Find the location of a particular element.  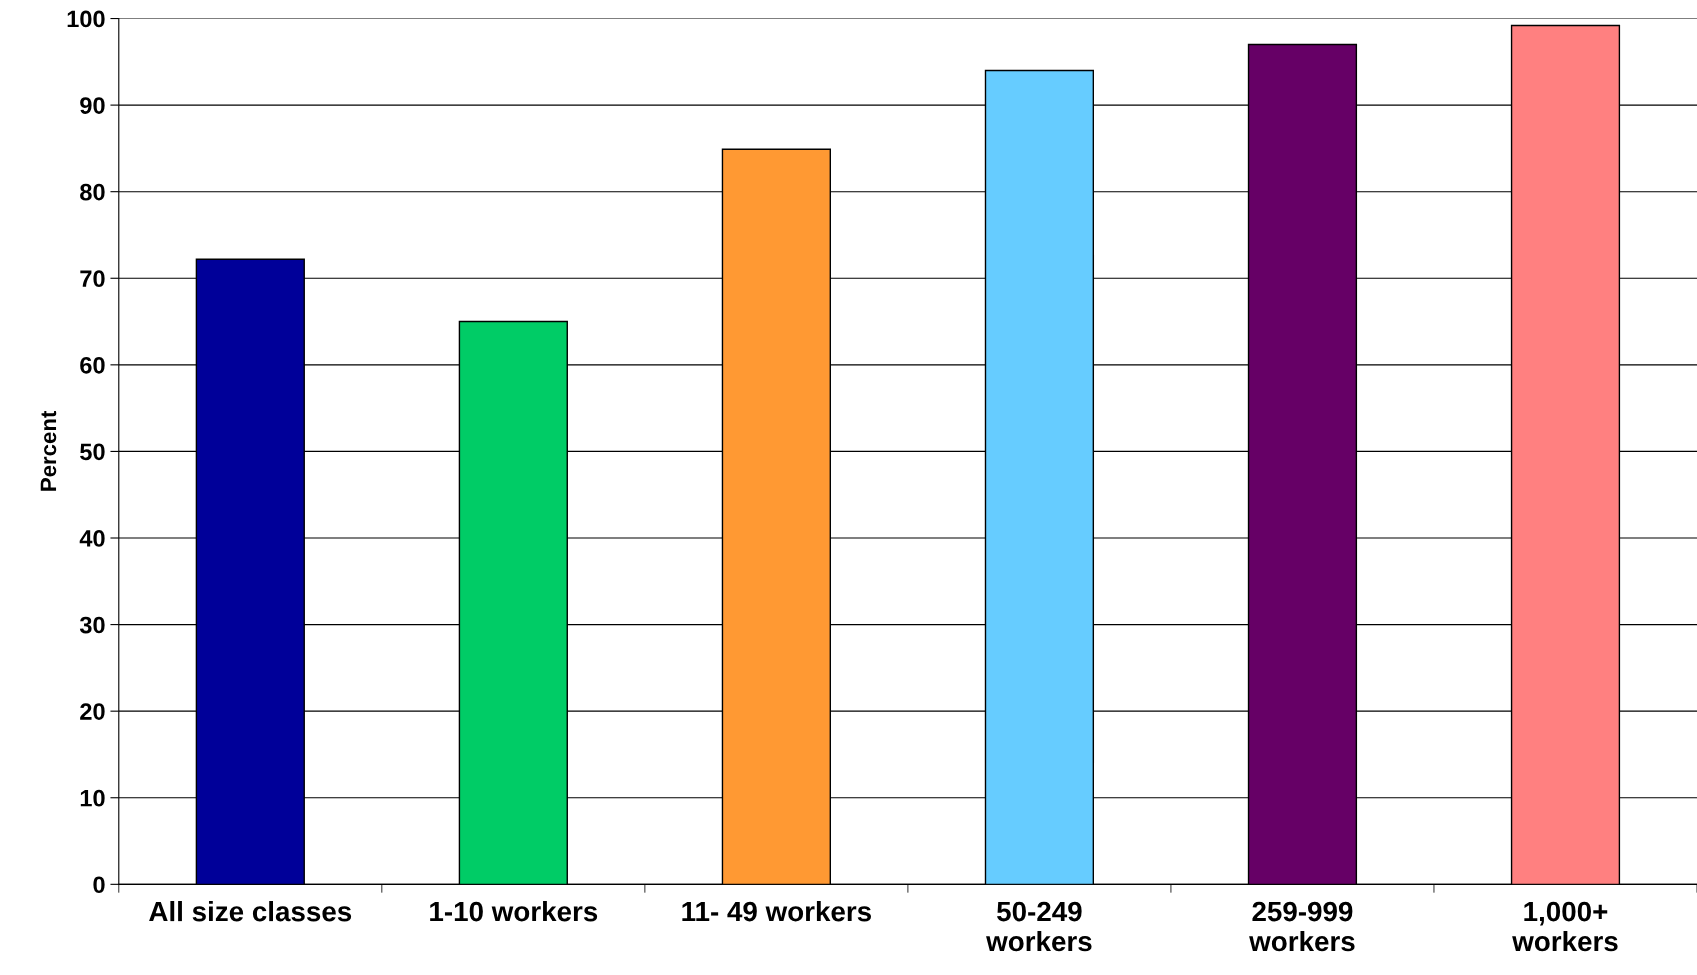

y-tick-label: 90 is located at coordinates (92, 105).